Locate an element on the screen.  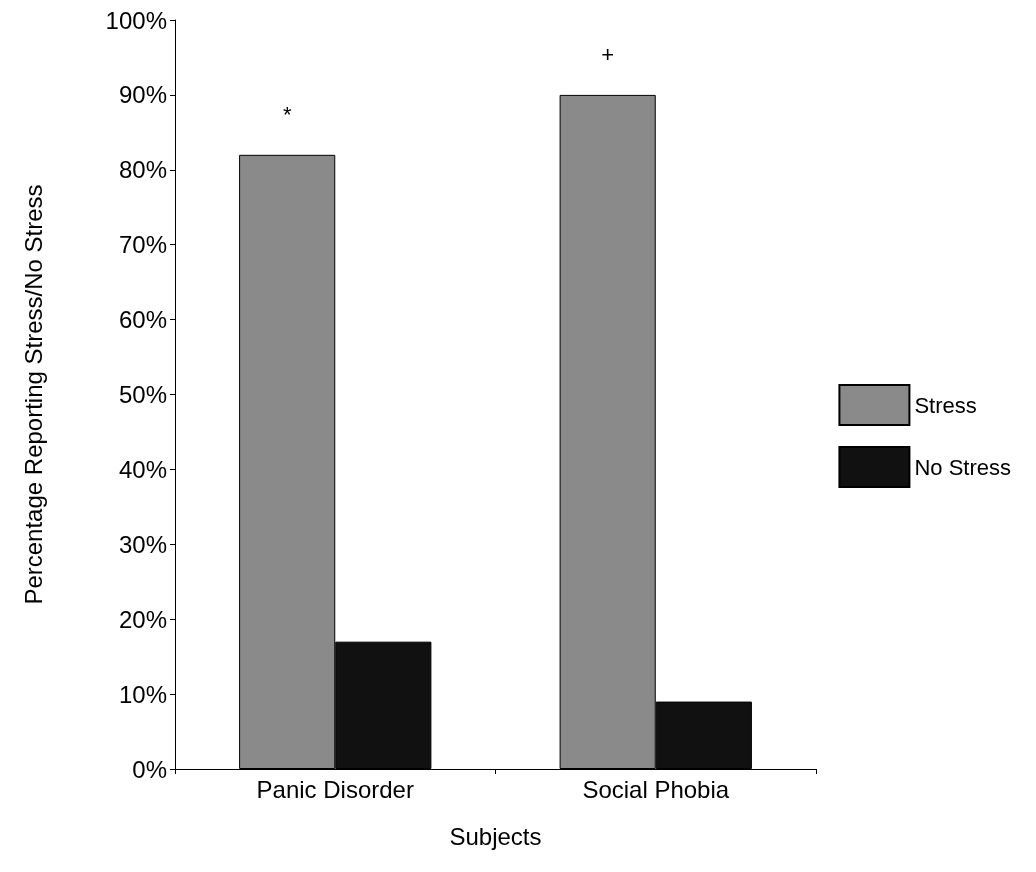
x-tick-label: Social Phobia is located at coordinates (656, 789).